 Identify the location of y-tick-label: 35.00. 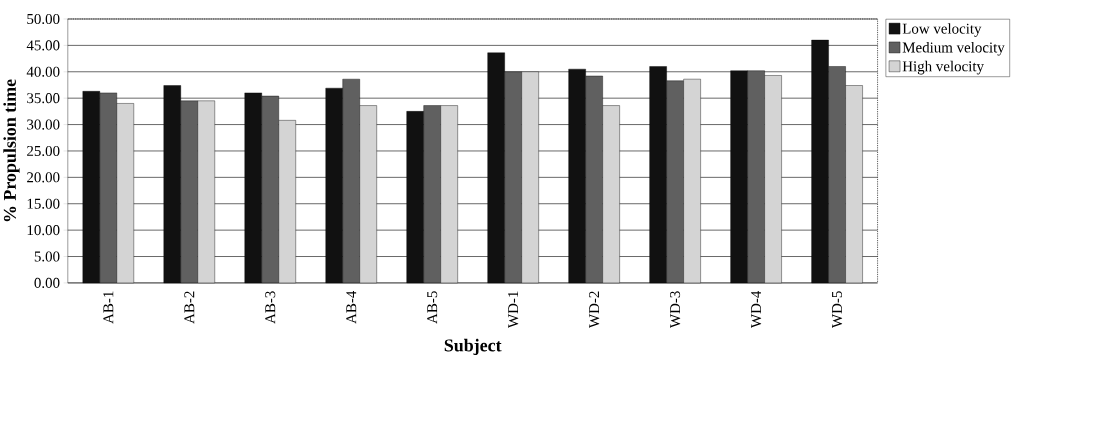
(43, 98).